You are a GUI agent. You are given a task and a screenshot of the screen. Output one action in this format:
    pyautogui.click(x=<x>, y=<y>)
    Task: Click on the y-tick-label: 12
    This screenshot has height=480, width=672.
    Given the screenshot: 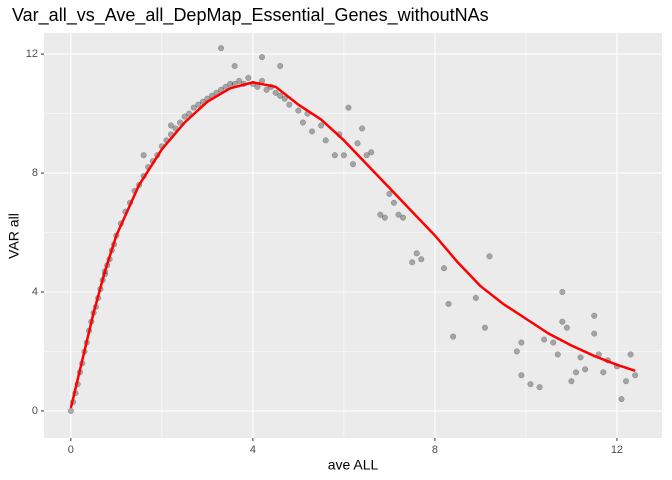 What is the action you would take?
    pyautogui.click(x=32, y=54)
    